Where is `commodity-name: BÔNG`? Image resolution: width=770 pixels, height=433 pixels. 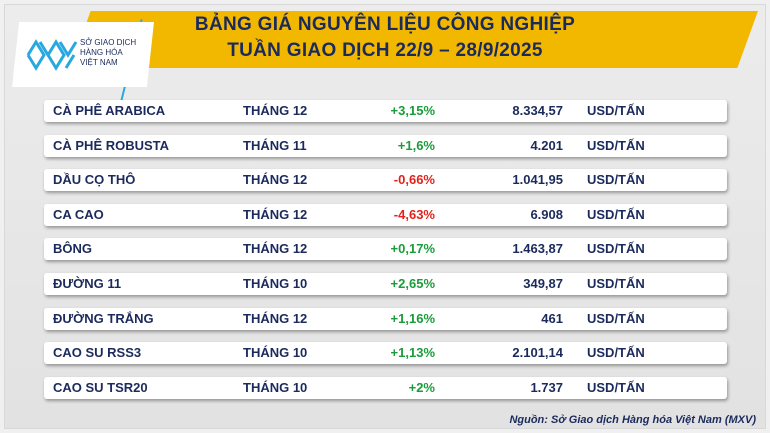
commodity-name: BÔNG is located at coordinates (72, 249).